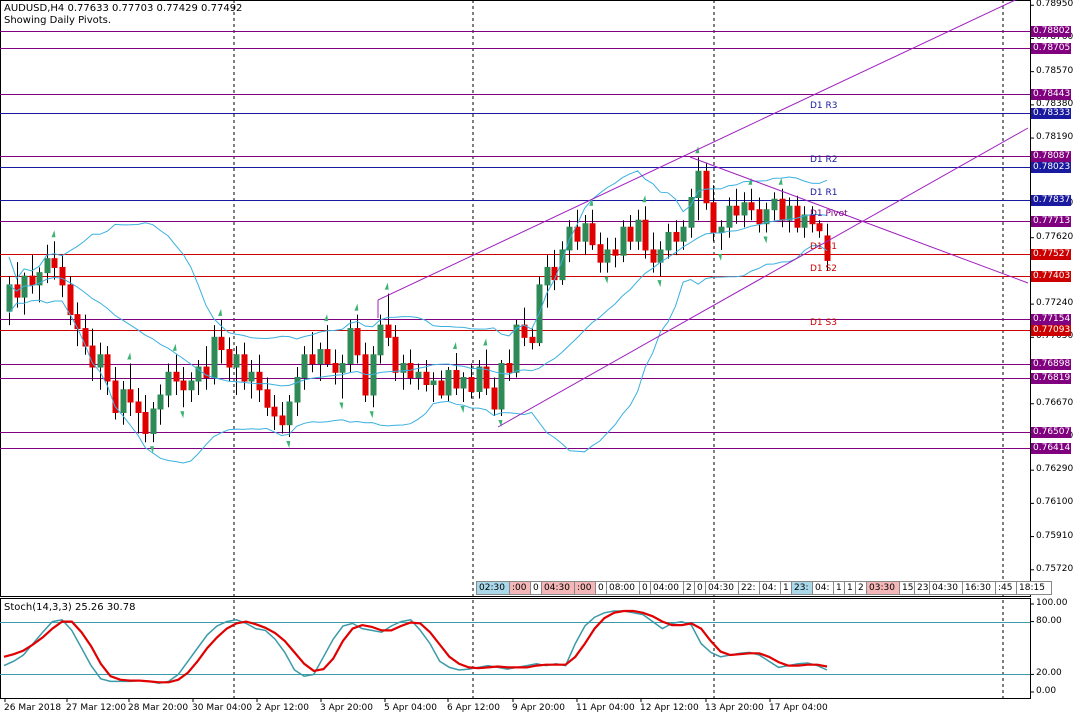 The height and width of the screenshot is (720, 1080). Describe the element at coordinates (1034, 588) in the screenshot. I see `session-box-26: 18:15` at that location.